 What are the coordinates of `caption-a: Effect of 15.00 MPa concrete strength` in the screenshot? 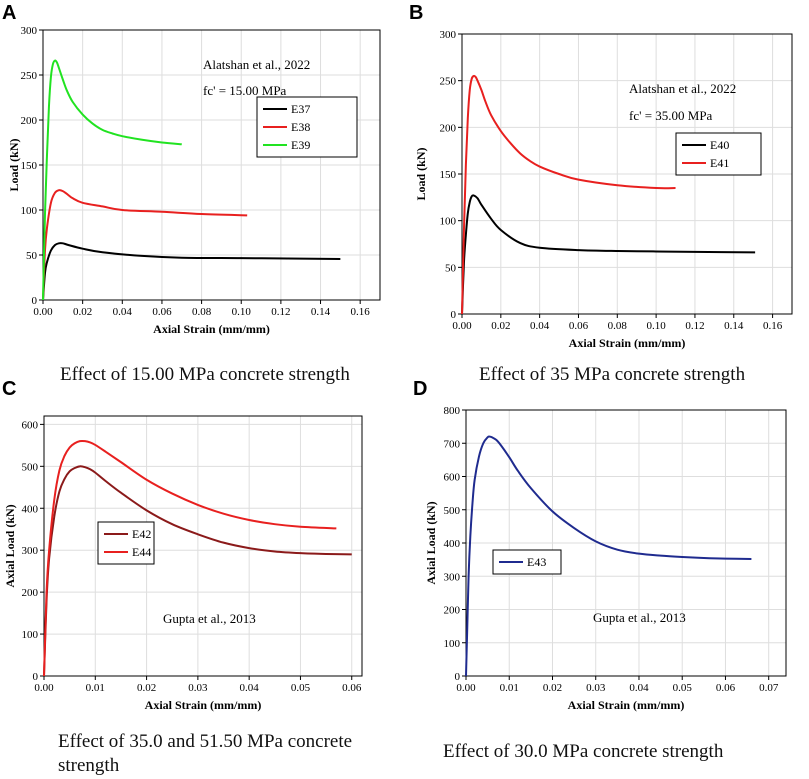 It's located at (205, 374).